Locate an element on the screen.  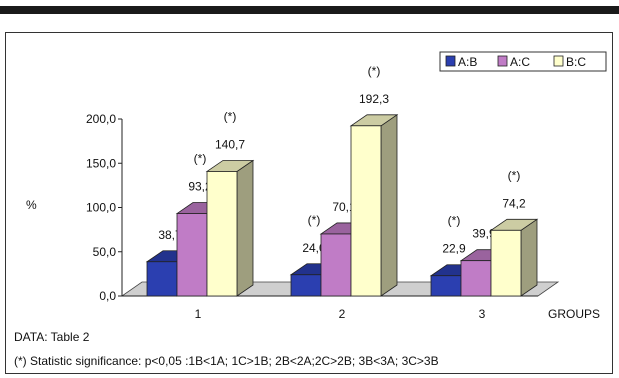
x-axis-label: GROUPS is located at coordinates (574, 314).